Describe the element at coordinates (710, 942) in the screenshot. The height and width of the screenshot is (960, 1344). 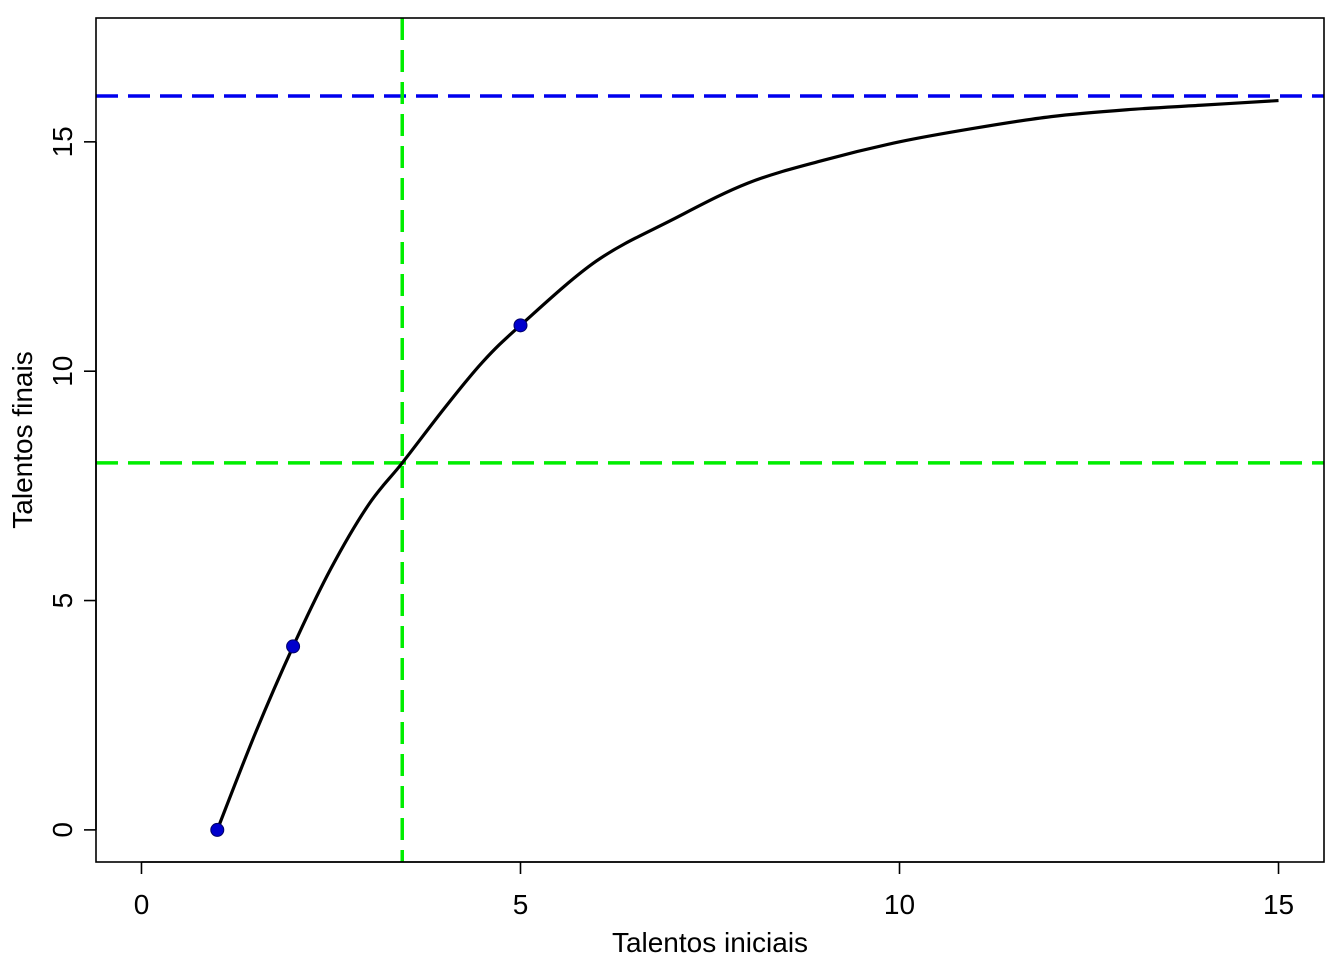
I see `x-axis-title: Talentos iniciais` at that location.